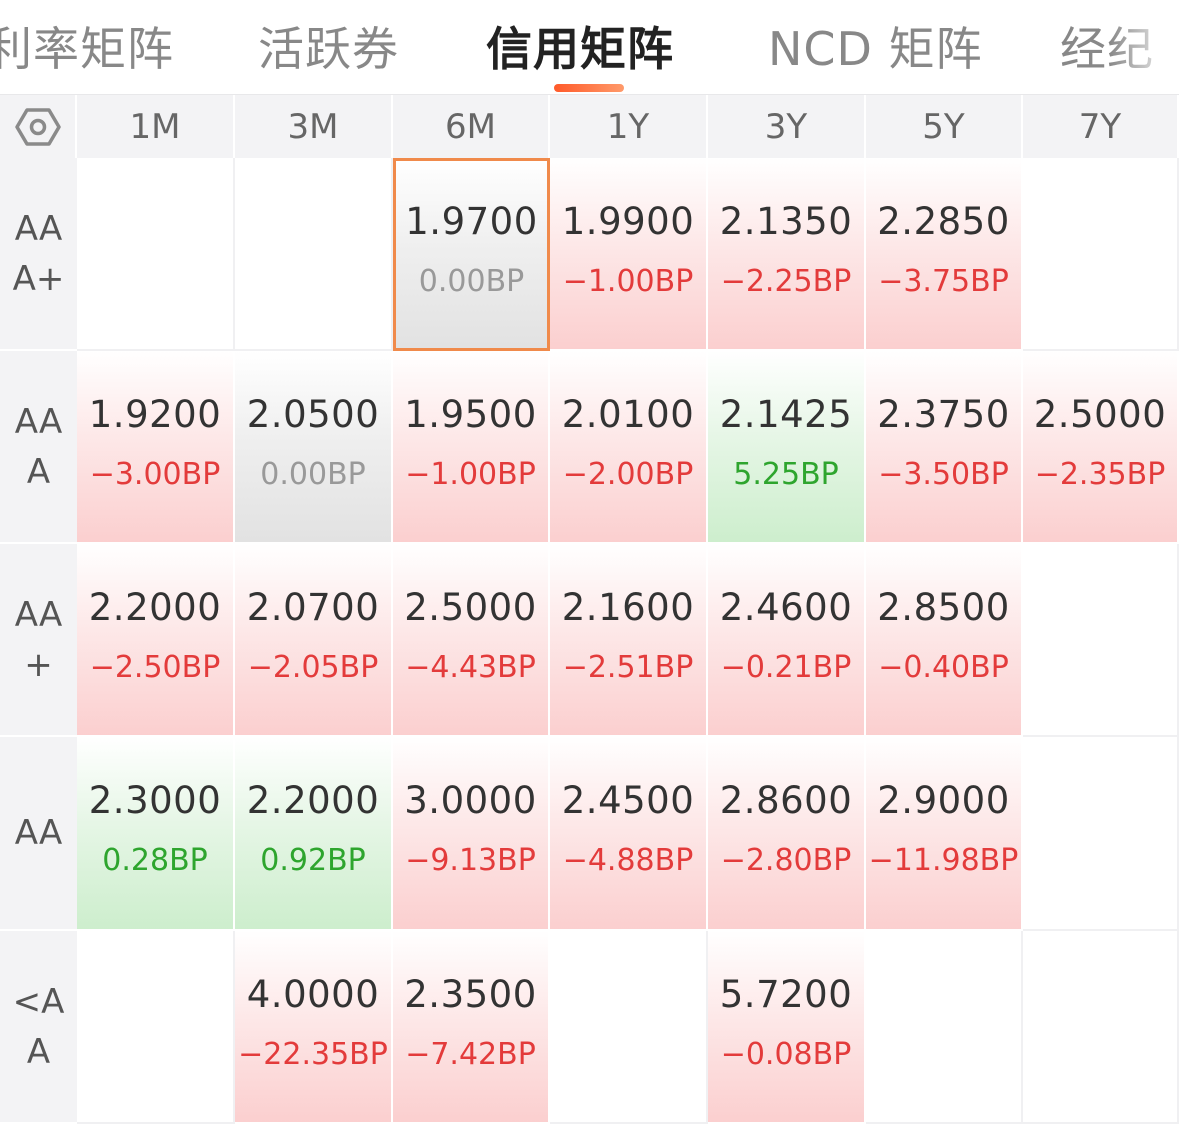 The width and height of the screenshot is (1179, 1136). Describe the element at coordinates (314, 1027) in the screenshot. I see `matrix-cell: 4.0000 −22.35BP` at that location.